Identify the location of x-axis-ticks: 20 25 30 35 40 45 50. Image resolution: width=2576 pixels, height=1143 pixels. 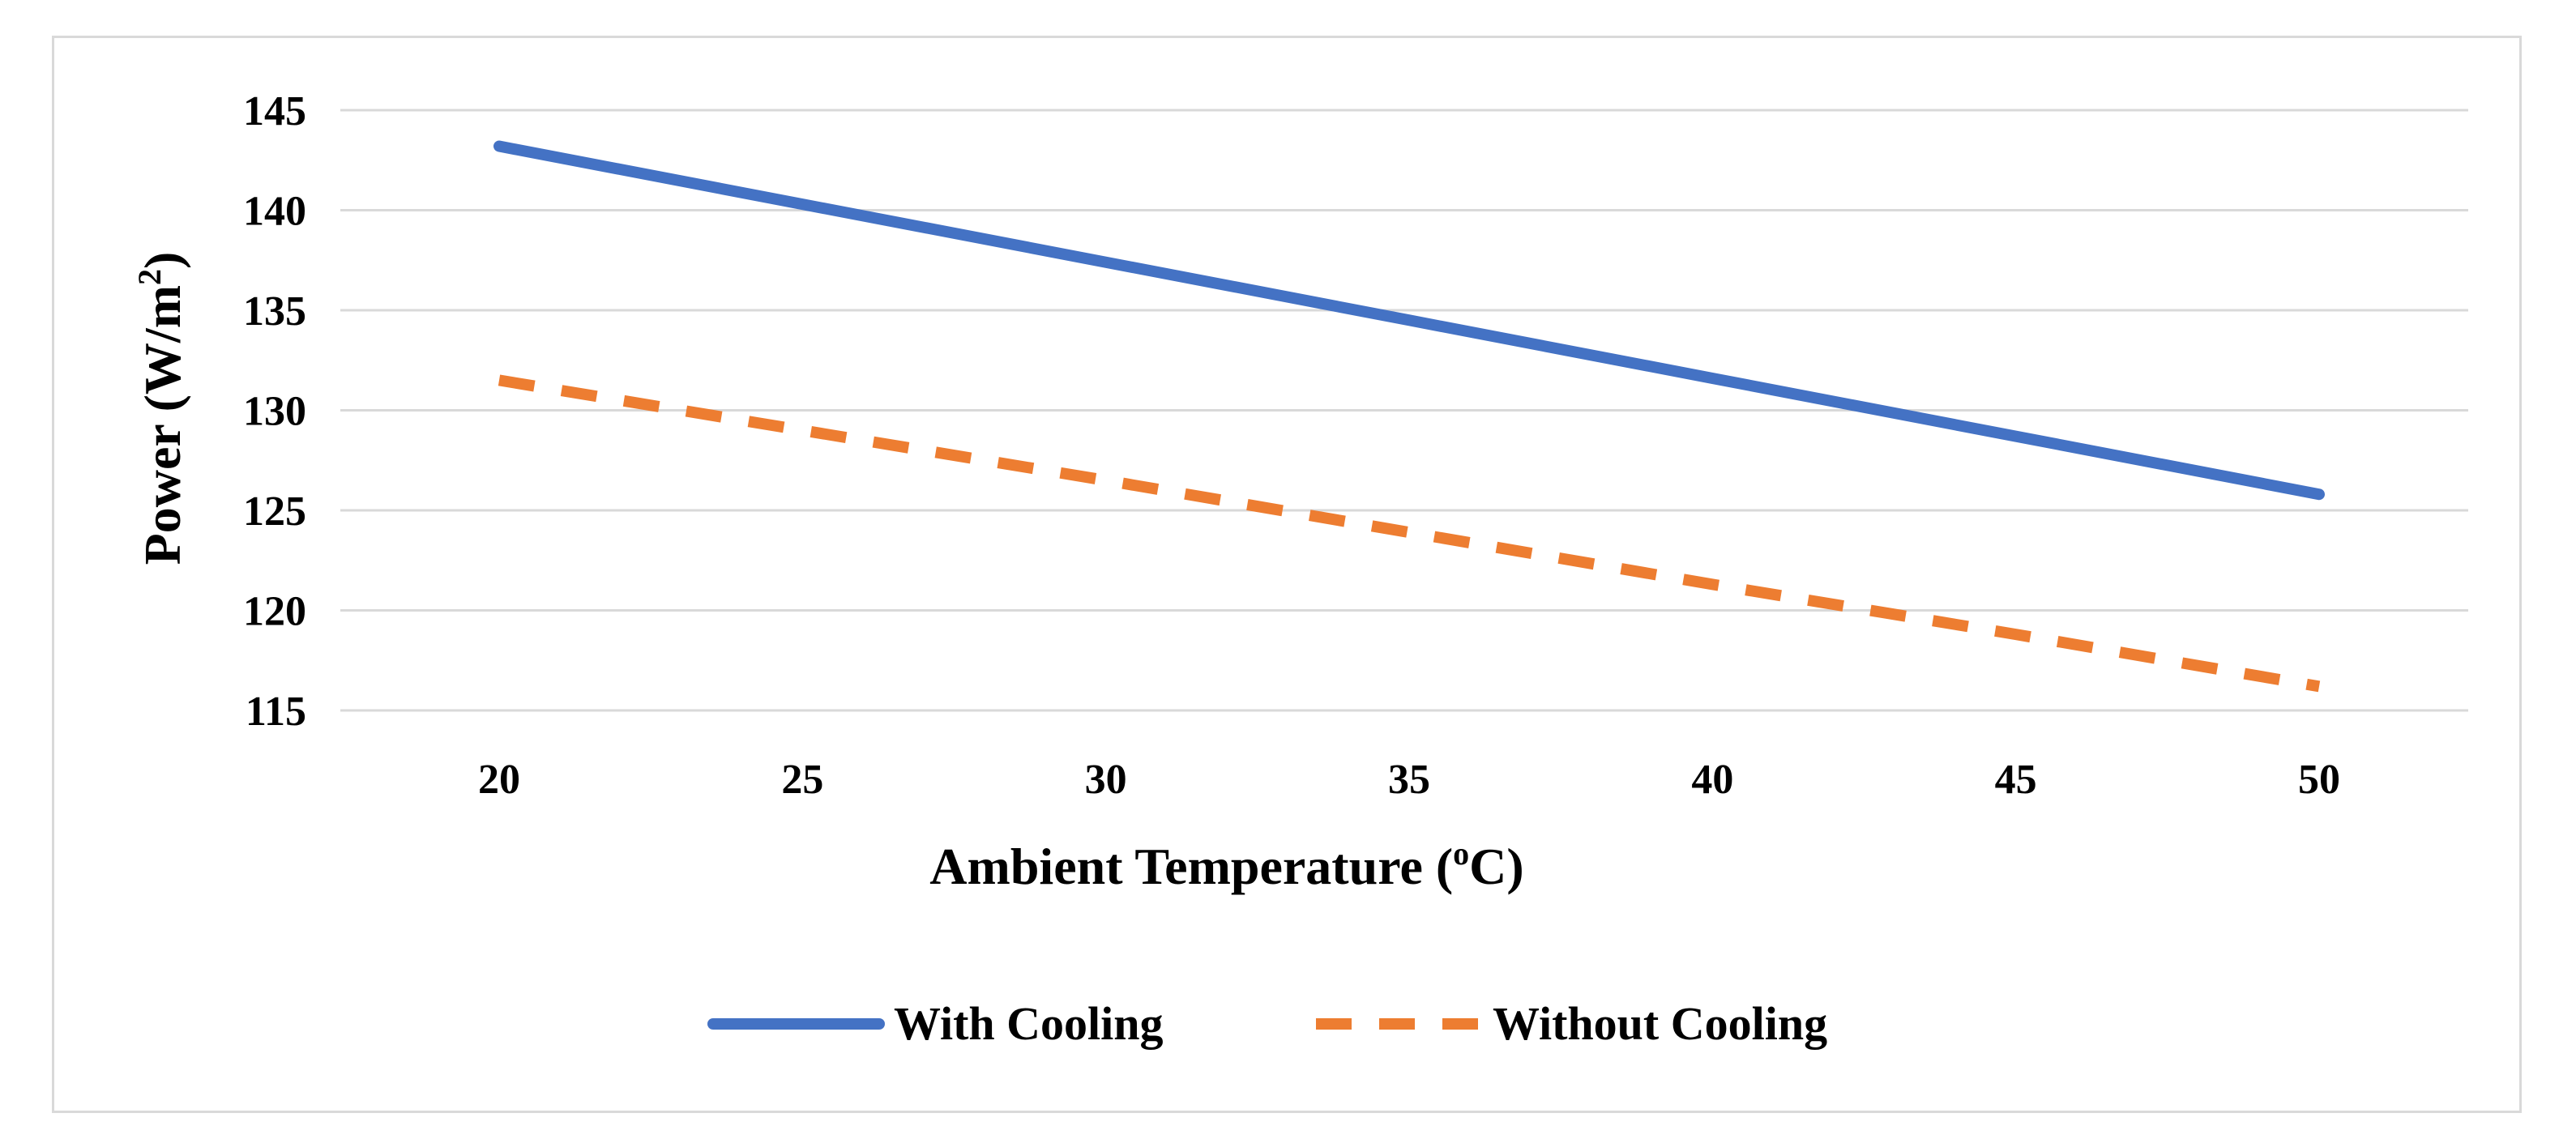
(1409, 780).